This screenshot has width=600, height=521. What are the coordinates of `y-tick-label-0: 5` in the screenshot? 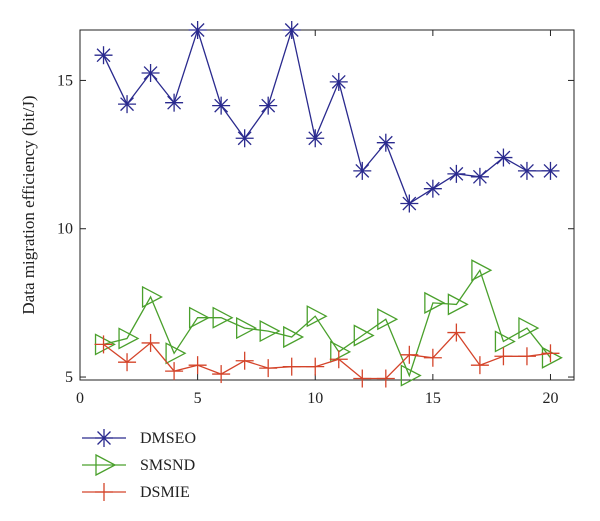 It's located at (69, 377).